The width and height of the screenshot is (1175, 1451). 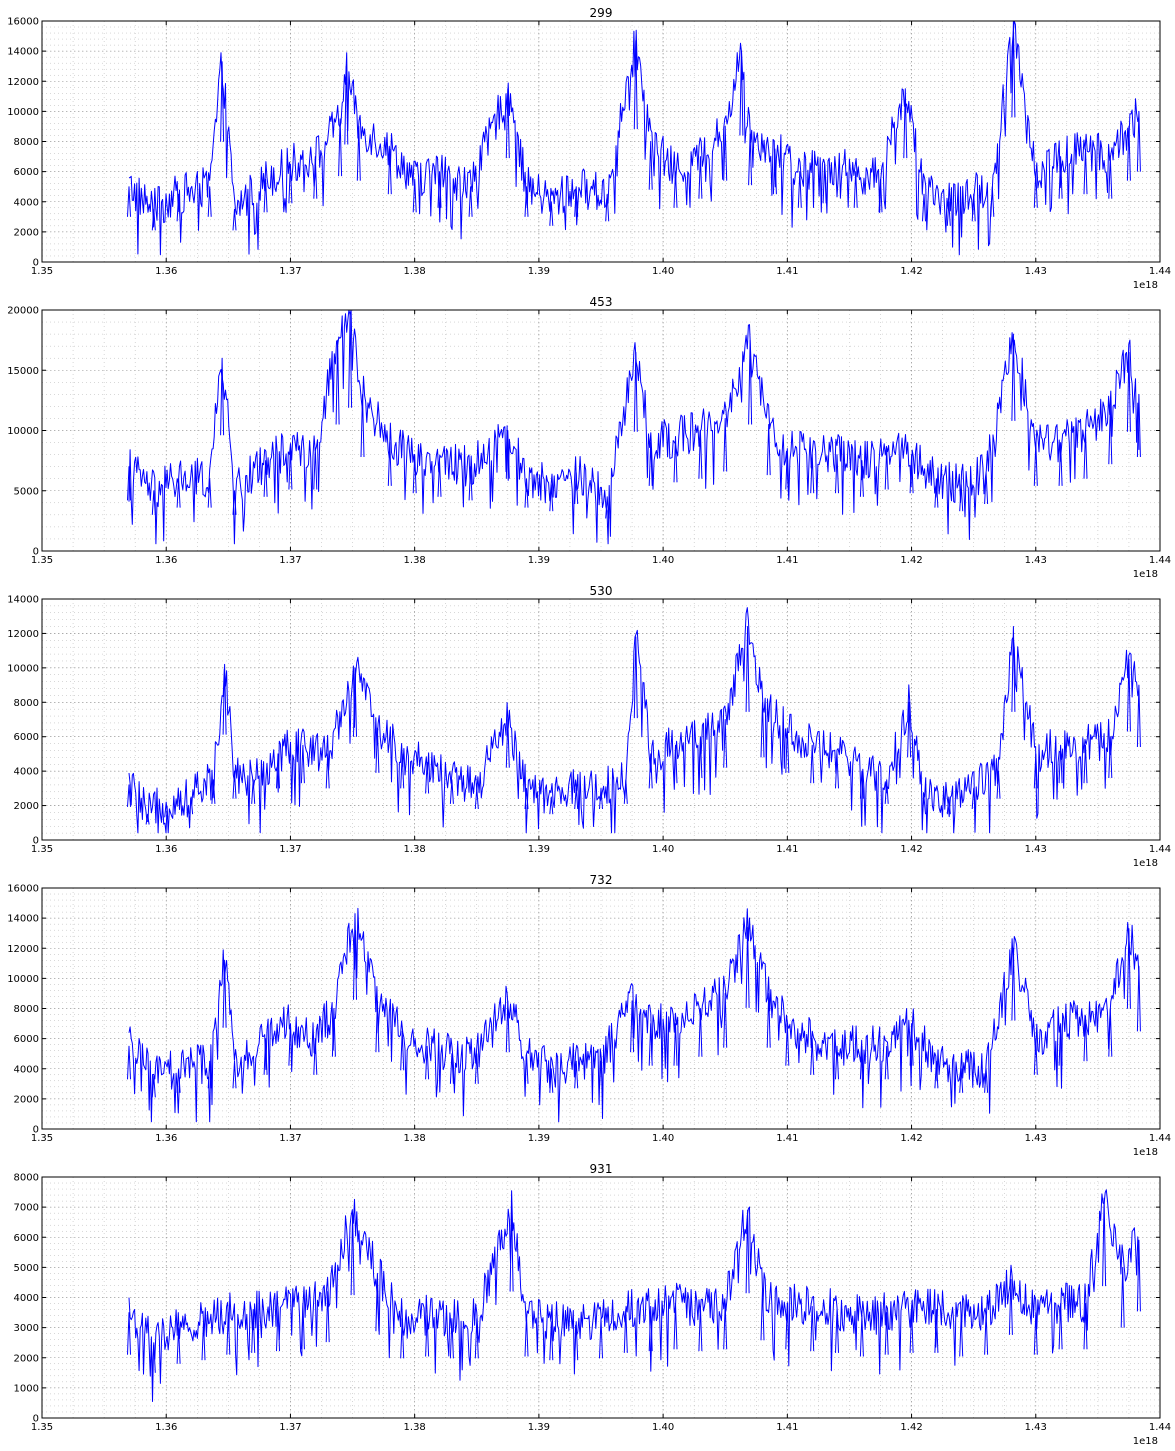 What do you see at coordinates (26, 1328) in the screenshot?
I see `y-tick-label: 3000` at bounding box center [26, 1328].